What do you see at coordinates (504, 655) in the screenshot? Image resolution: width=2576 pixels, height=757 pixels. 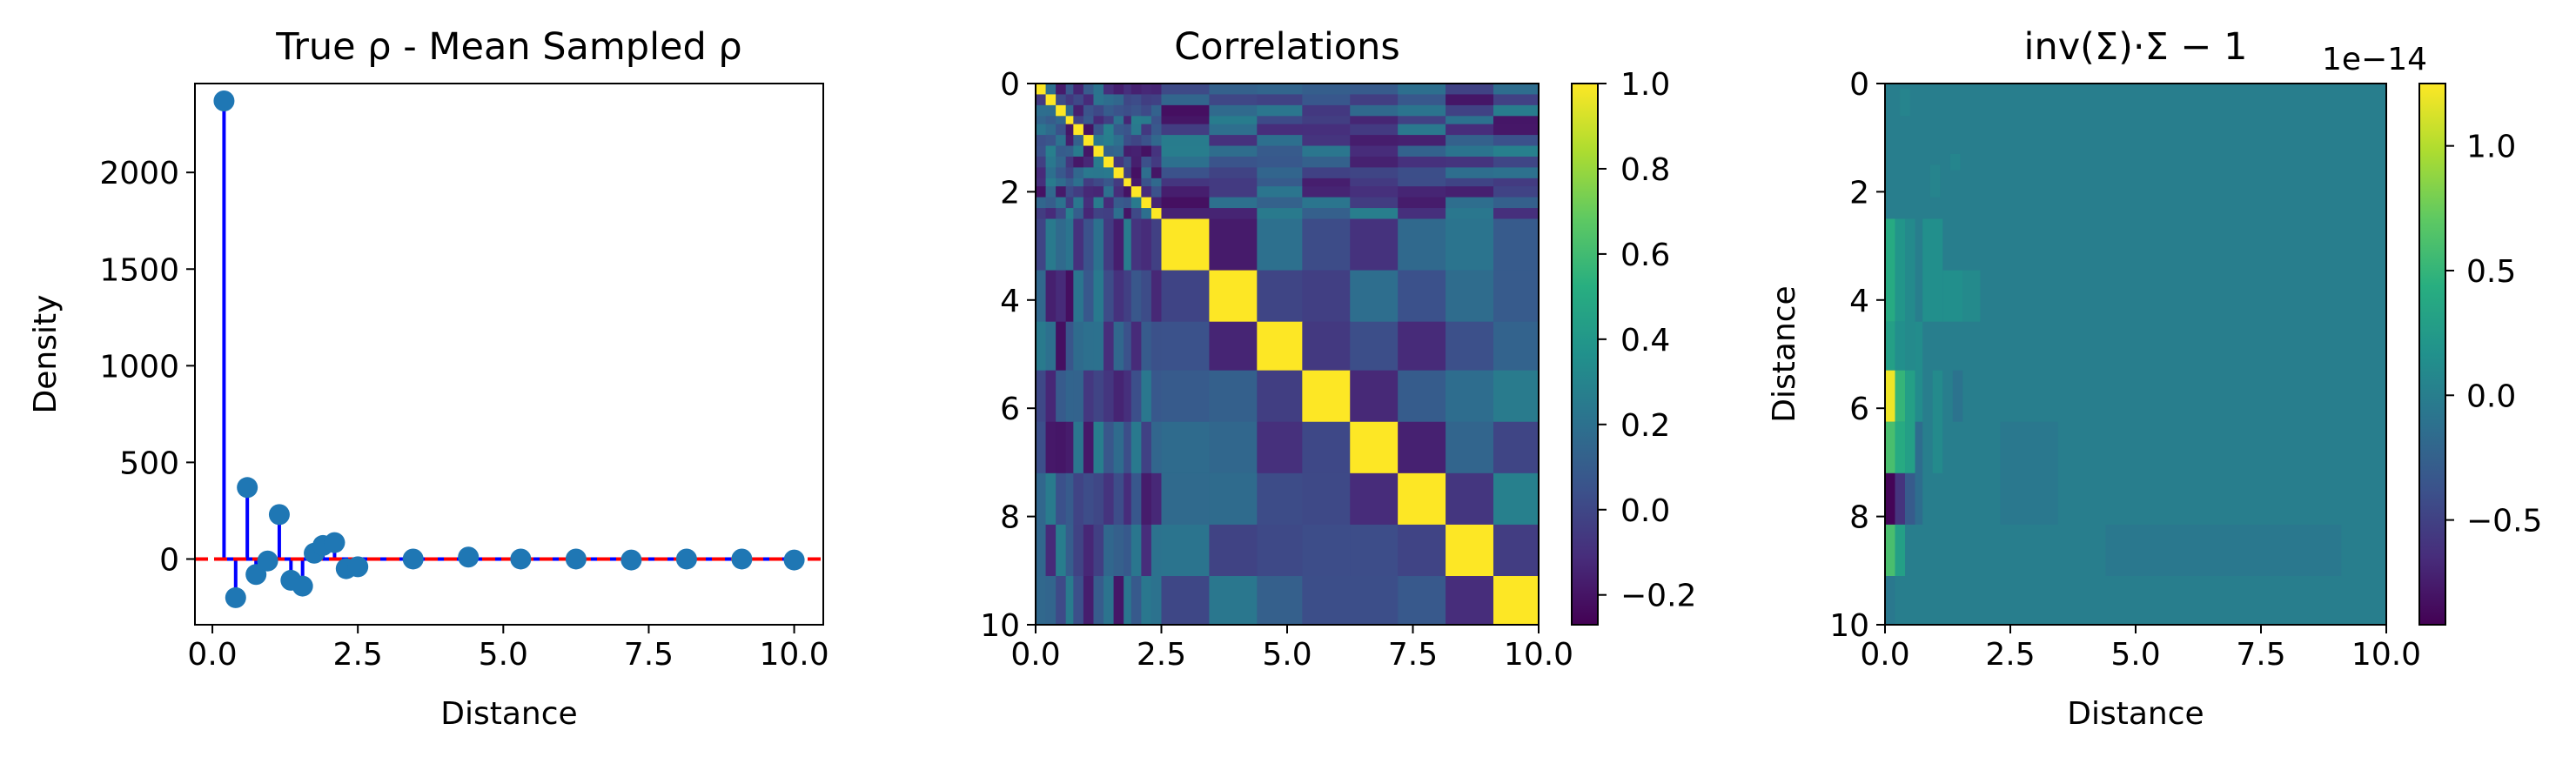 I see `x-tick-label: 5.0` at bounding box center [504, 655].